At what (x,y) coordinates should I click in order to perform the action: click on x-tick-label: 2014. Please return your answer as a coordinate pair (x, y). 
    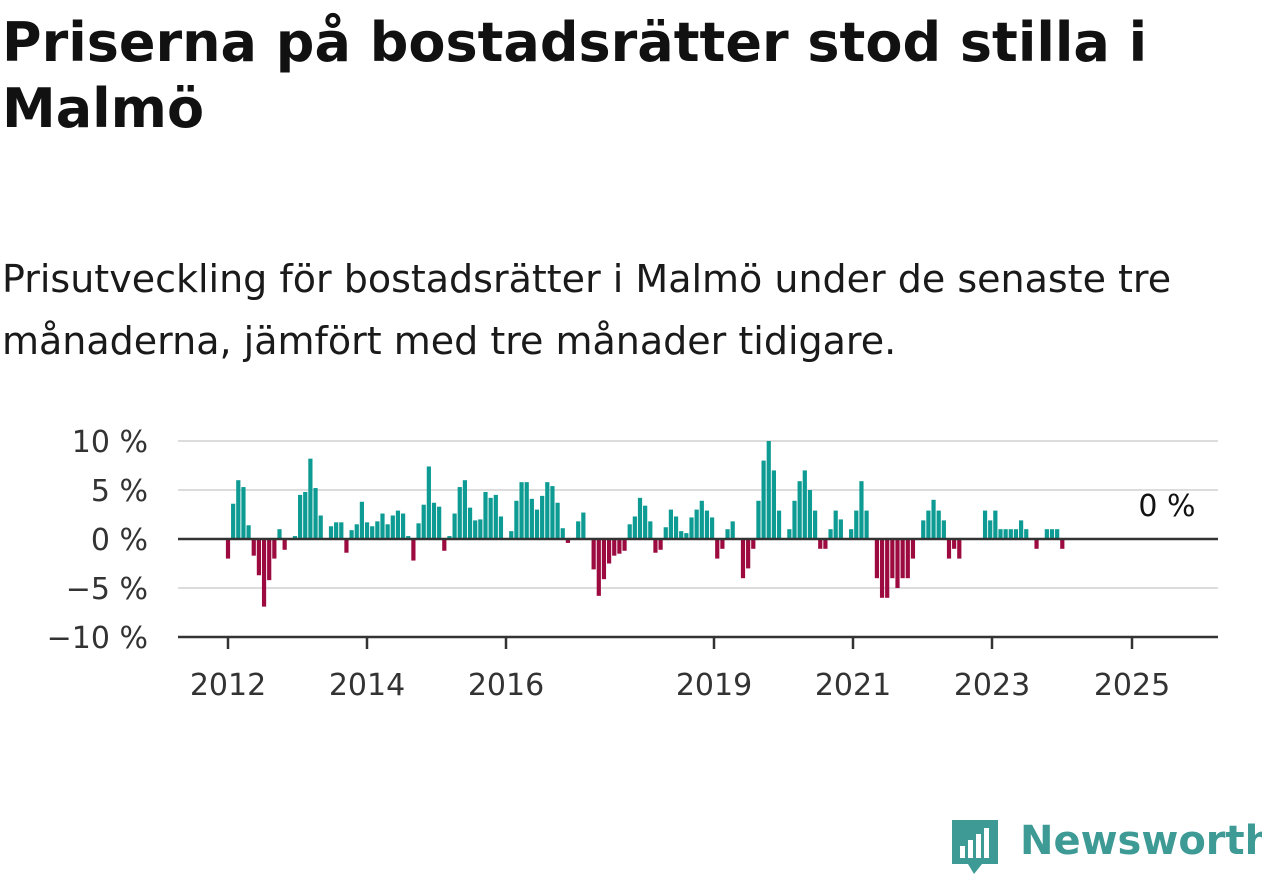
    Looking at the image, I should click on (367, 685).